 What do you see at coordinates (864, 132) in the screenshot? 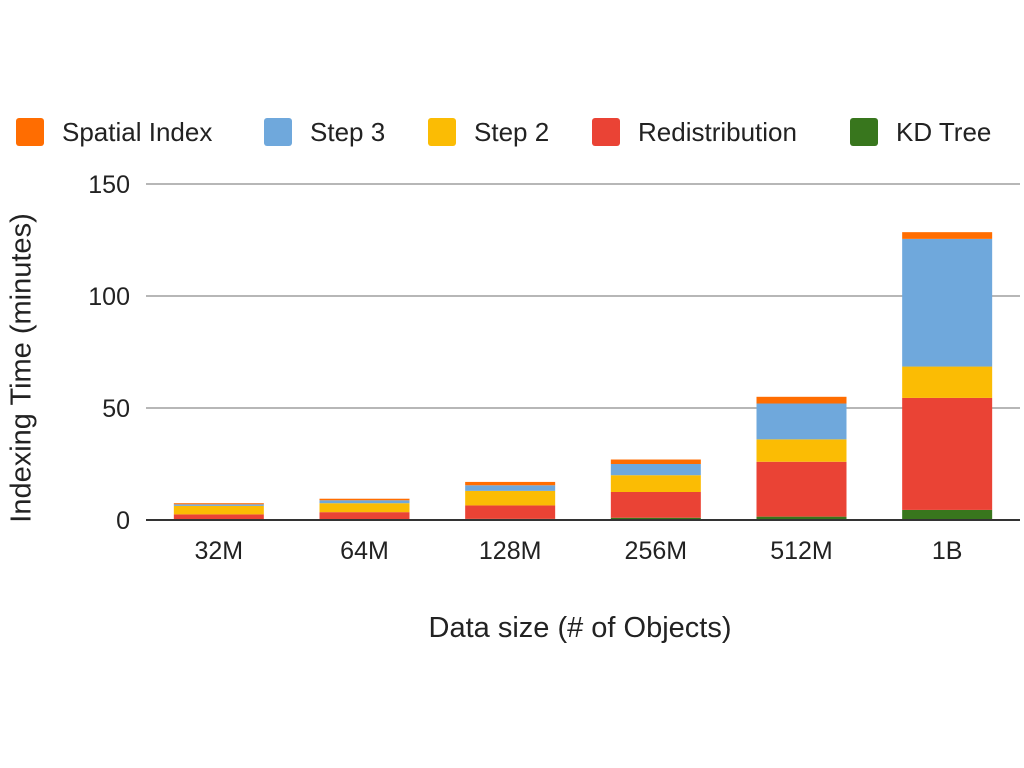
I see `legend-swatch-kd-tree` at bounding box center [864, 132].